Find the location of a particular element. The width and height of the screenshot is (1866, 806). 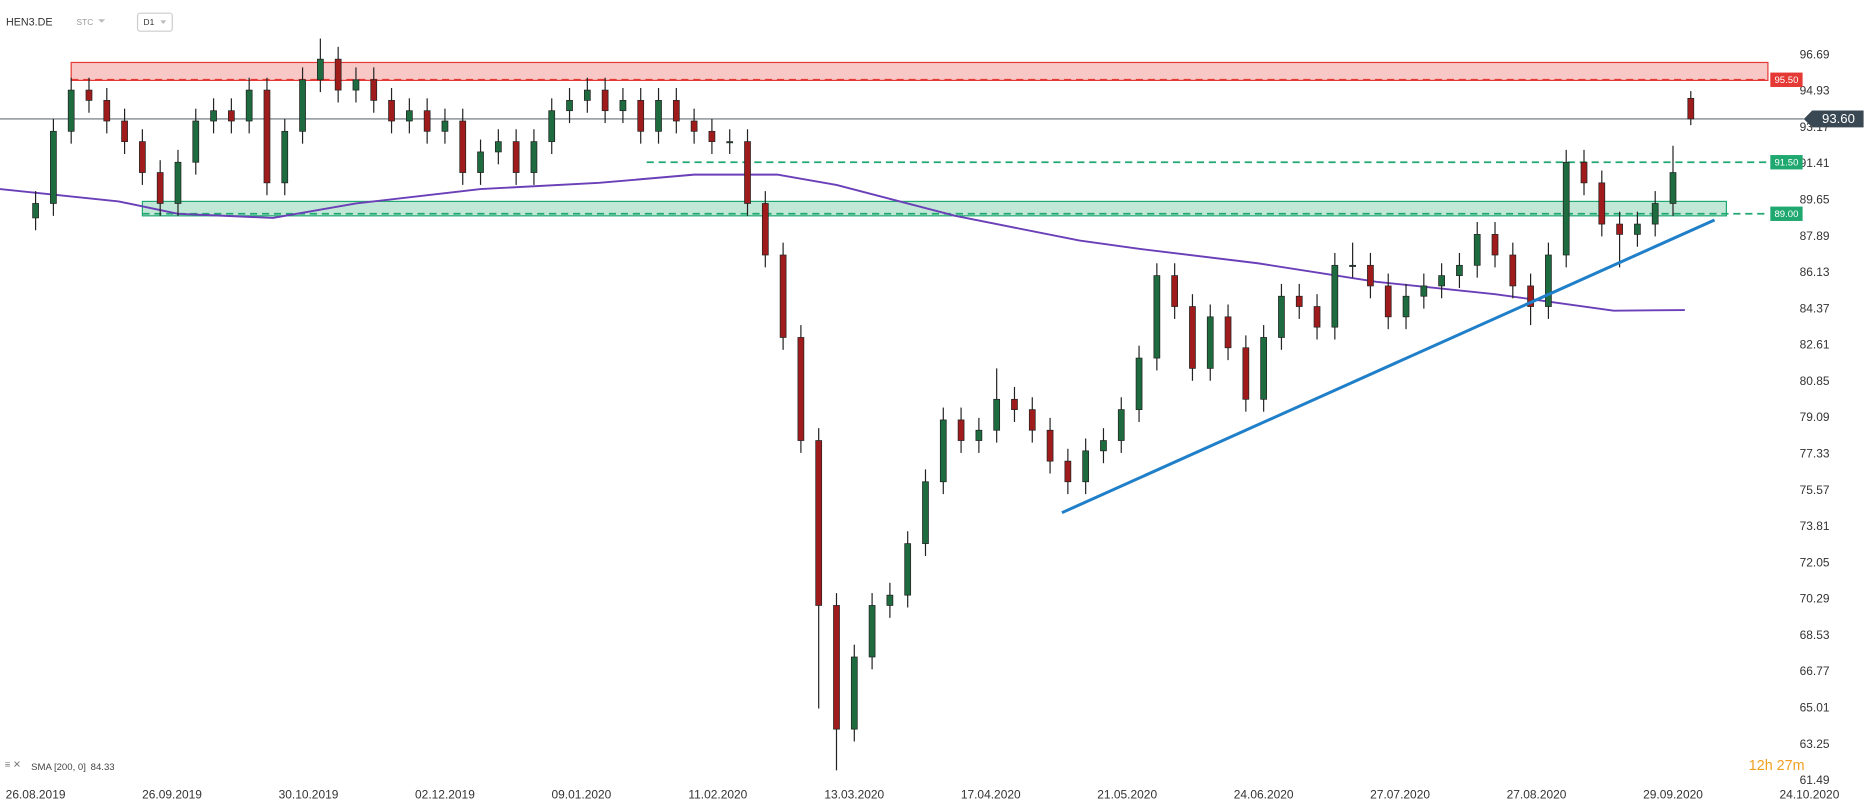

level-label: 89.00 is located at coordinates (1786, 214).